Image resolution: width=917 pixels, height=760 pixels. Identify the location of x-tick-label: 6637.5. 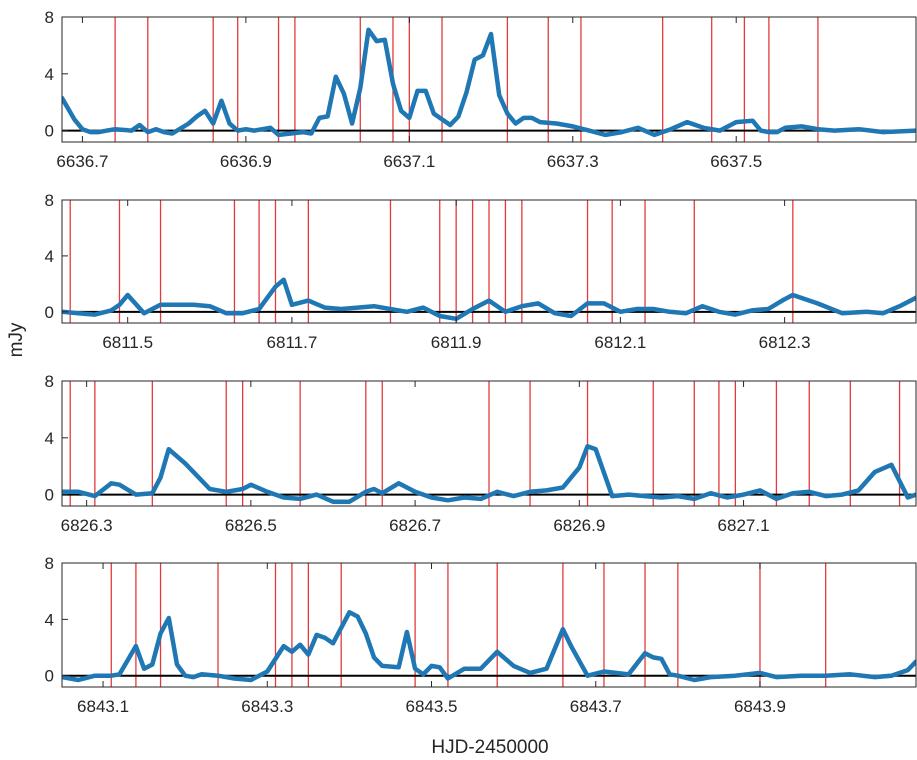
(736, 161).